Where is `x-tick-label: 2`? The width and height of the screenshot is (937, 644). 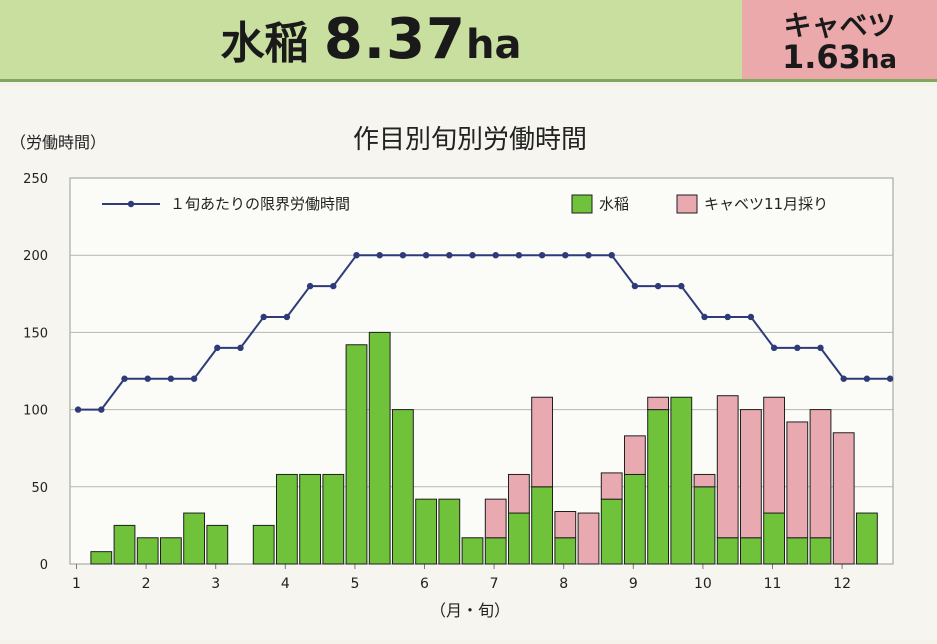
x-tick-label: 2 is located at coordinates (146, 584).